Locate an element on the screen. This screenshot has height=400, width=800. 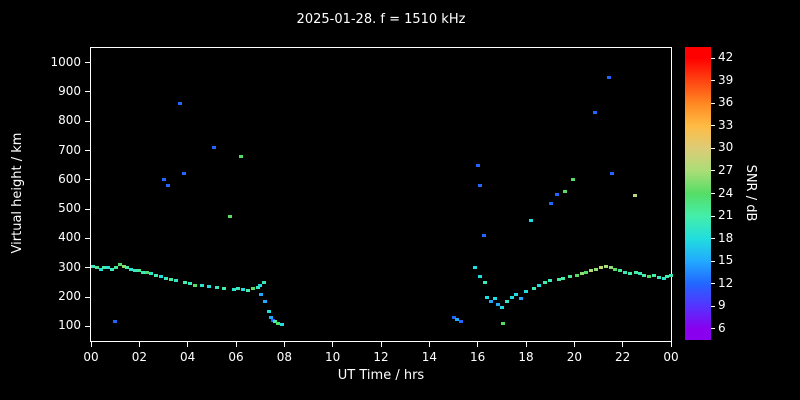
x-tick-label: 10 is located at coordinates (333, 357).